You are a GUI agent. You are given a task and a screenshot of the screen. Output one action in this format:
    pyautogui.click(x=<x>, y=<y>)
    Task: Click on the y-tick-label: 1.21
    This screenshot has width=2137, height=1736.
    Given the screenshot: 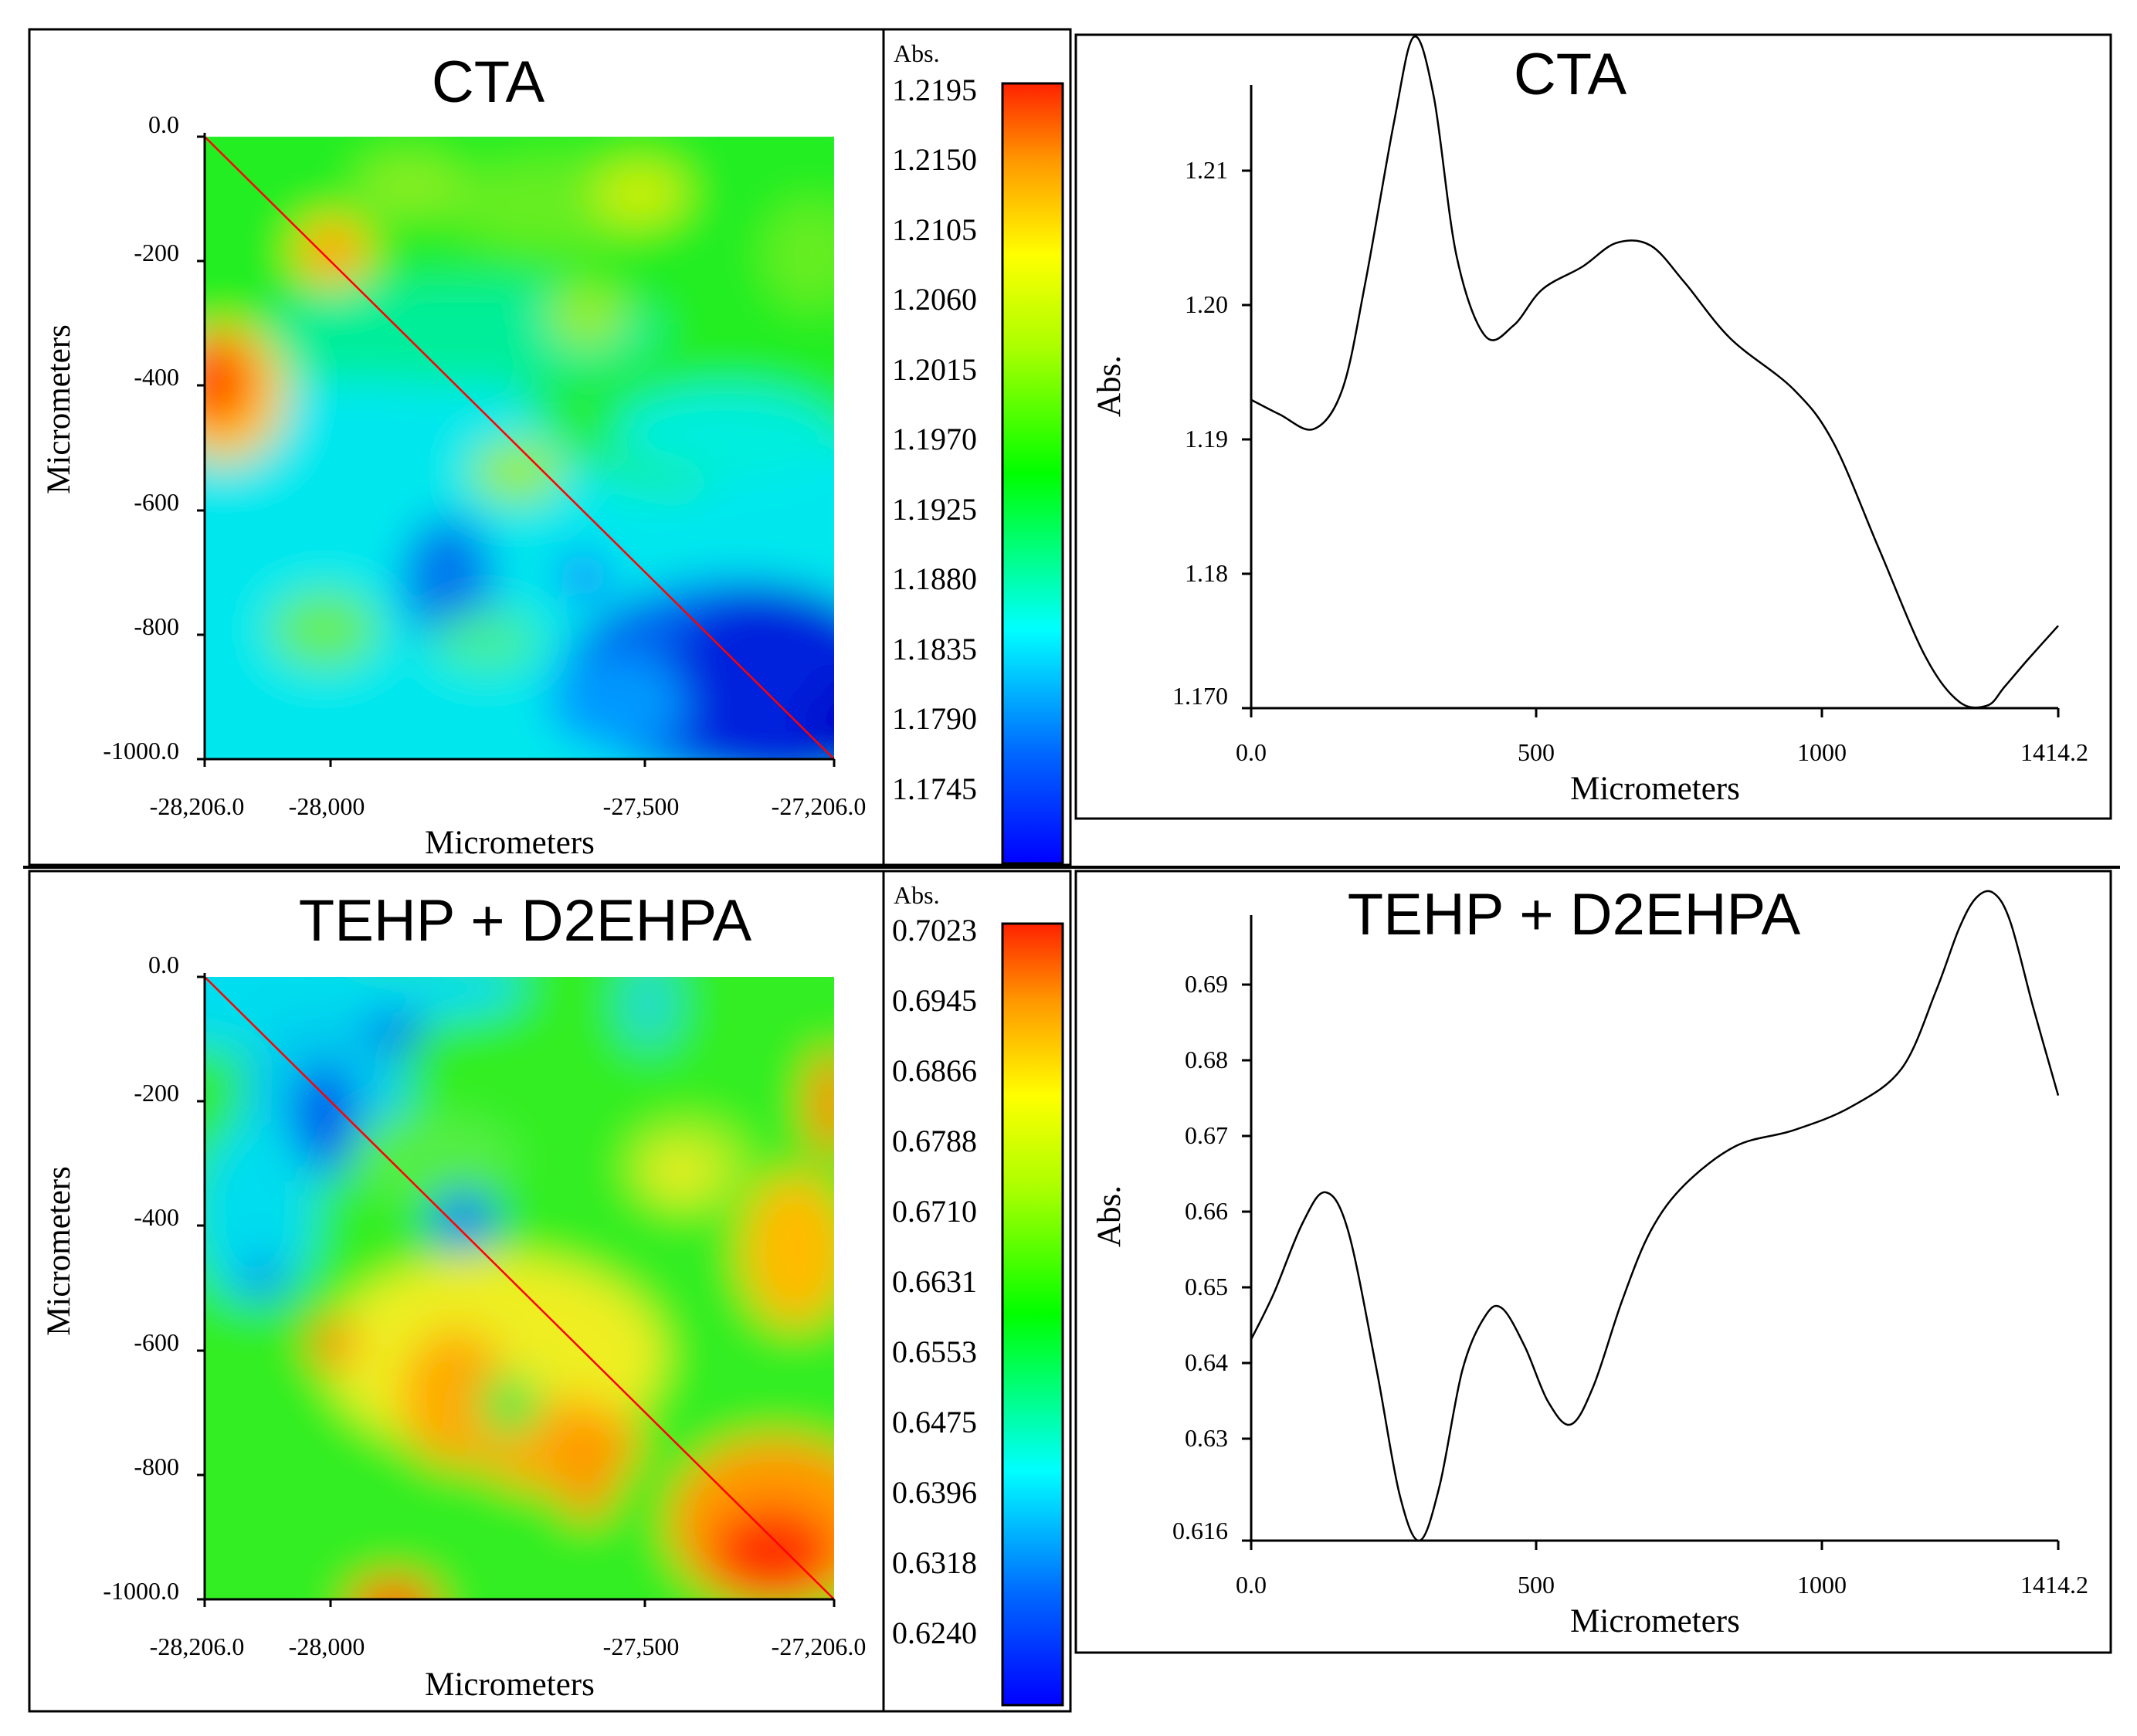 What is the action you would take?
    pyautogui.click(x=1207, y=170)
    